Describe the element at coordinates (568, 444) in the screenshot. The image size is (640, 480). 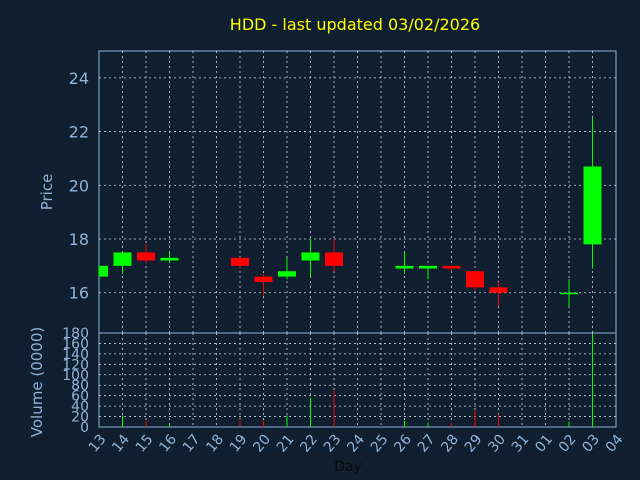
I see `x-tick-label: 02` at that location.